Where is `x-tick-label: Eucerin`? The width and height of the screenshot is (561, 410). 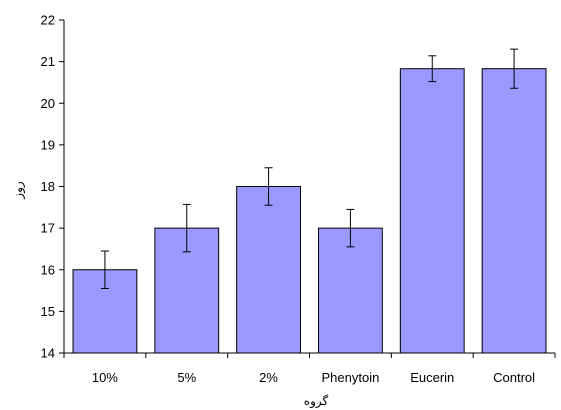 x-tick-label: Eucerin is located at coordinates (432, 377).